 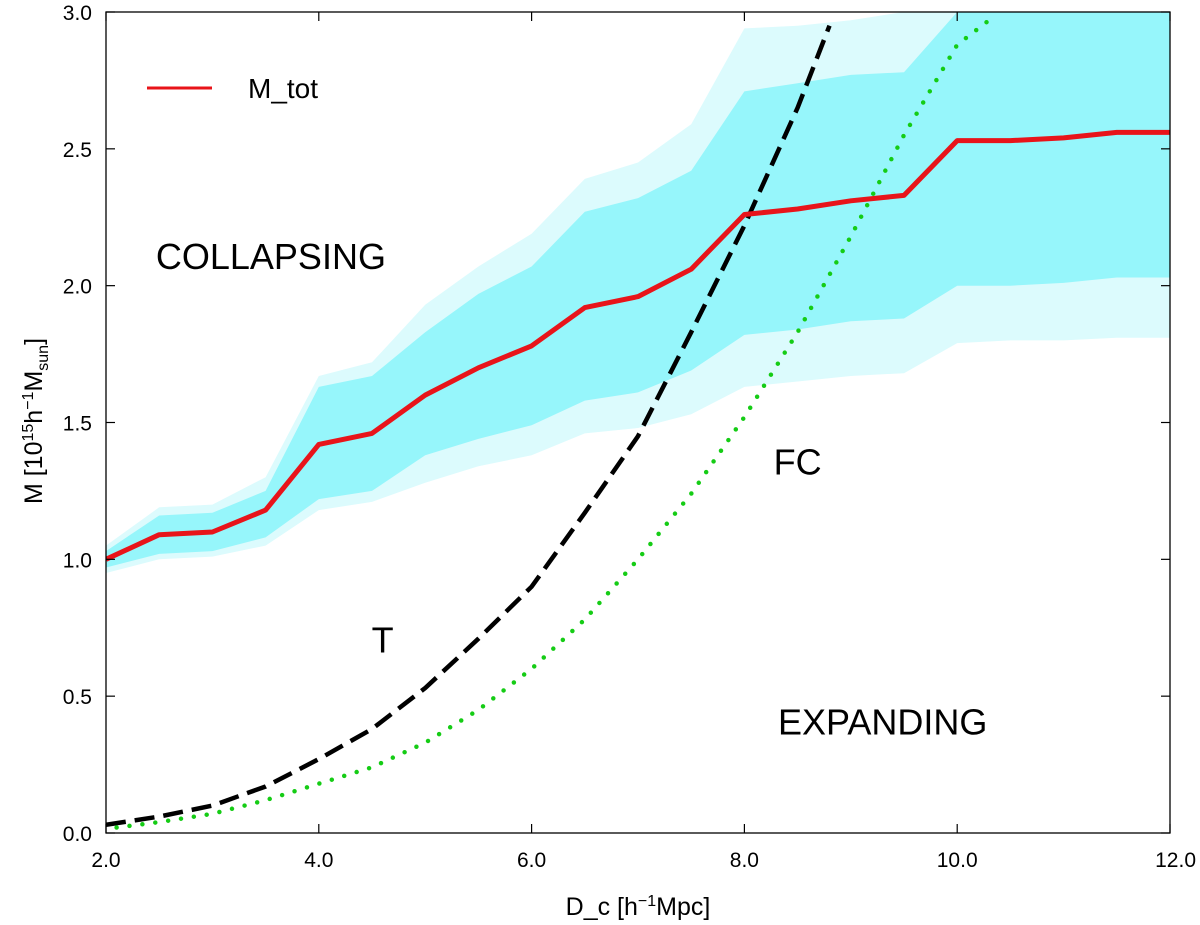 I want to click on x-tick-label: 10.0, so click(x=957, y=860).